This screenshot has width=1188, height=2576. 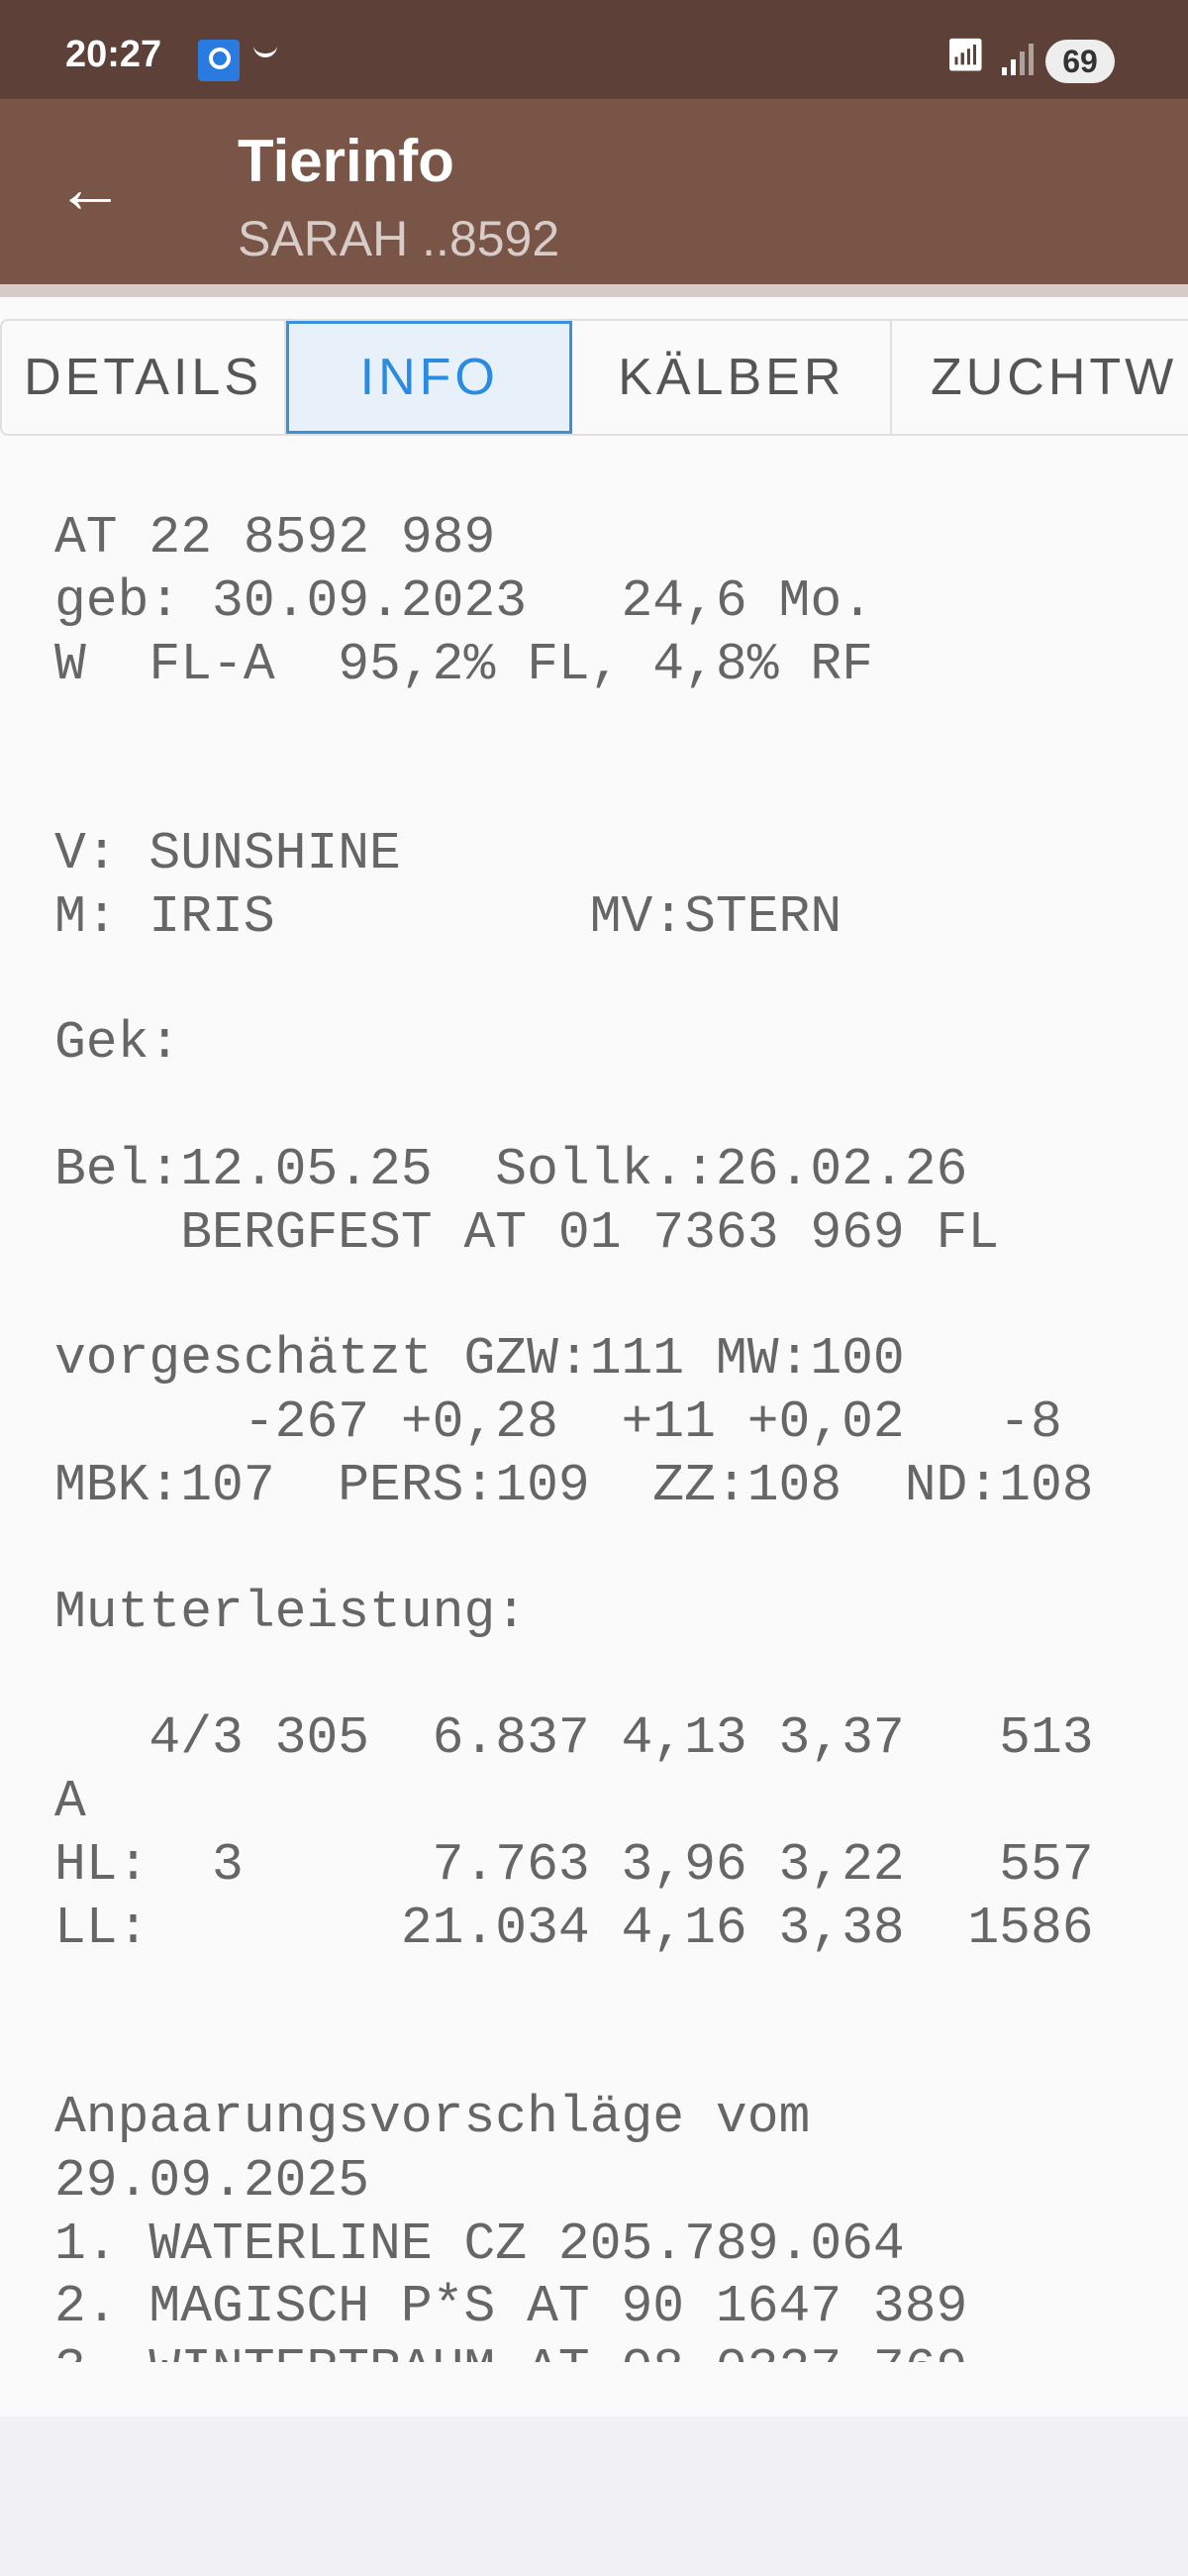 I want to click on info-line: Mutterleistung:, so click(x=291, y=1612).